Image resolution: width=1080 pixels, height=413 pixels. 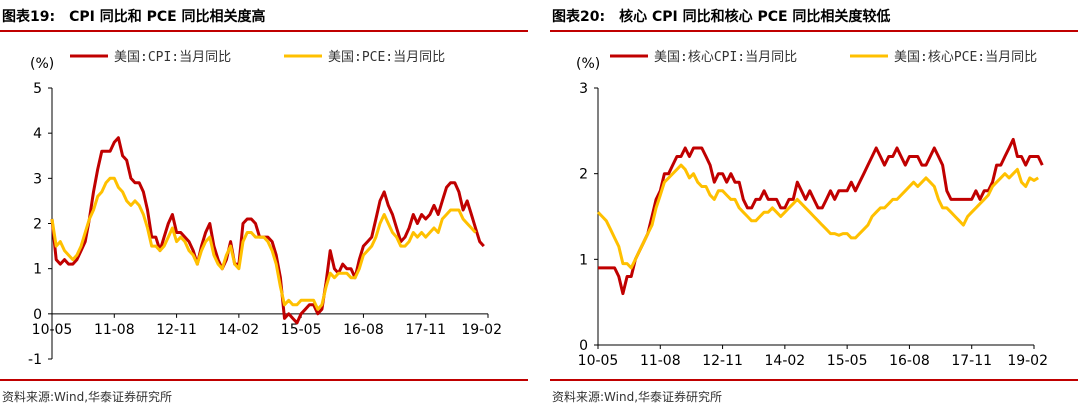 I want to click on figure-title: 图表19: CPI 同比和 PCE 同比相关度高, so click(x=134, y=16).